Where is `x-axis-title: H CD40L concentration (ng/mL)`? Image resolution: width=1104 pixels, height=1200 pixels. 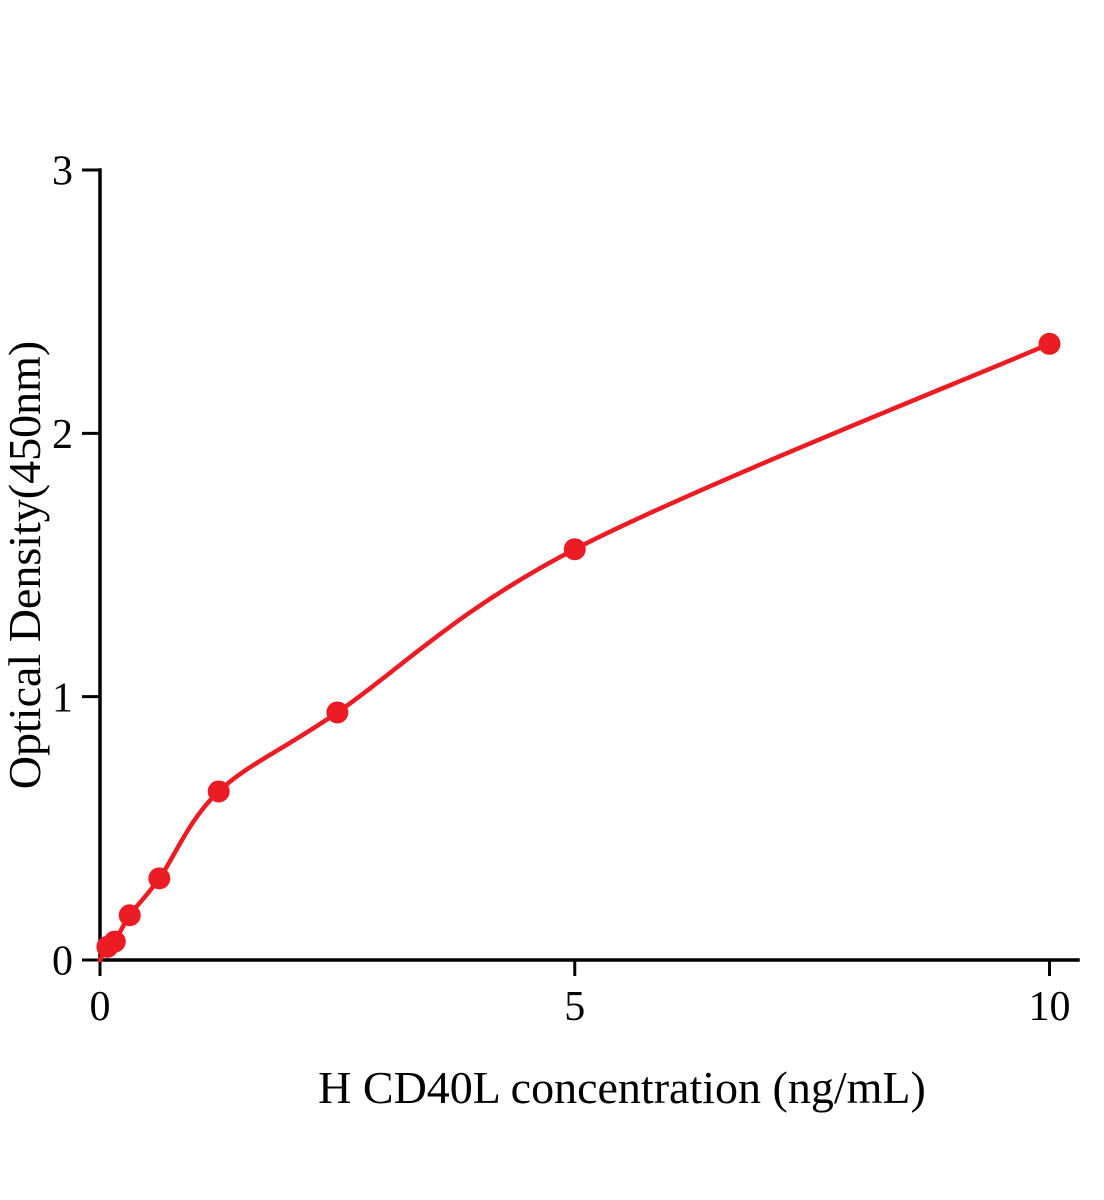 x-axis-title: H CD40L concentration (ng/mL) is located at coordinates (622, 1087).